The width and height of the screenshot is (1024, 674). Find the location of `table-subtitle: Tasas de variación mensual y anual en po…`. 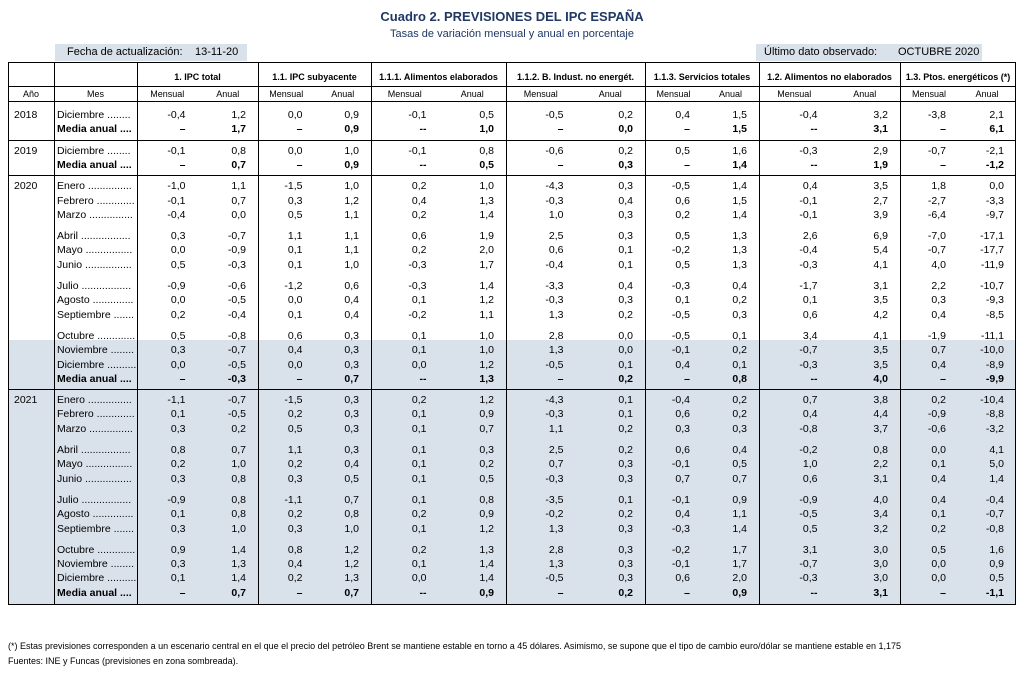

table-subtitle: Tasas de variación mensual y anual en po… is located at coordinates (512, 34).